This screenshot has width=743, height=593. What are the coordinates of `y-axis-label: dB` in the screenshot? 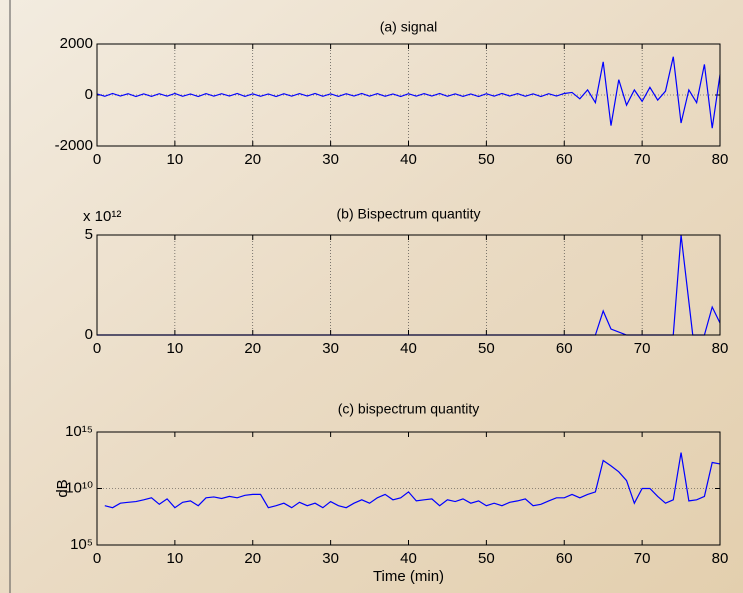 It's located at (62, 488).